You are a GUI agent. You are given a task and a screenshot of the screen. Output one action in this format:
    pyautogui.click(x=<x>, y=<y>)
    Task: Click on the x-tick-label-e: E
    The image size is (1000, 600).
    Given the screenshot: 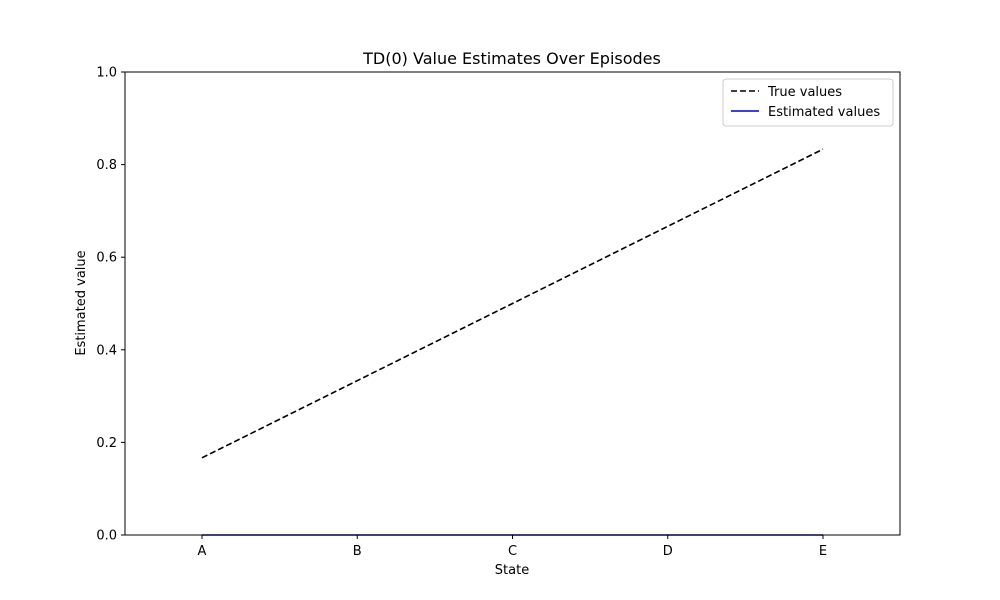 What is the action you would take?
    pyautogui.click(x=823, y=551)
    